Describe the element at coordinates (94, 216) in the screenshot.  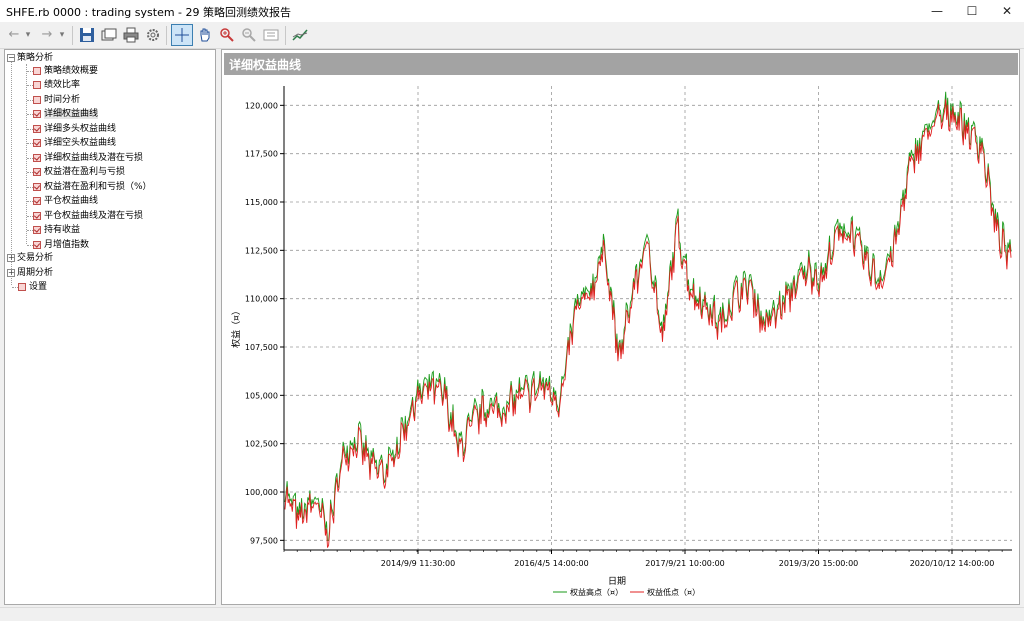
I see `tree-item-label: 平仓权益曲线及潜在亏损` at that location.